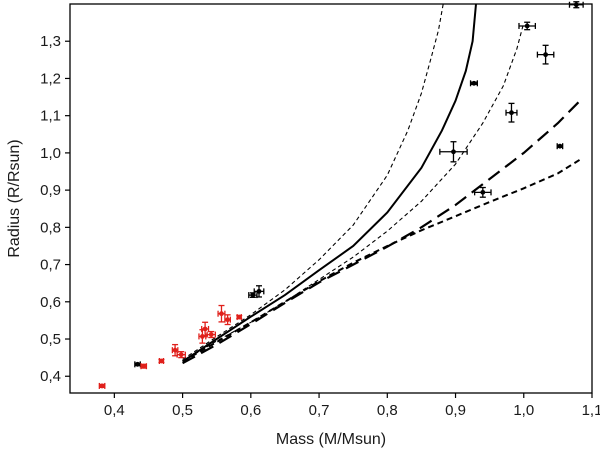 The height and width of the screenshot is (452, 600). What do you see at coordinates (319, 410) in the screenshot?
I see `x-tick-label: 0,7` at bounding box center [319, 410].